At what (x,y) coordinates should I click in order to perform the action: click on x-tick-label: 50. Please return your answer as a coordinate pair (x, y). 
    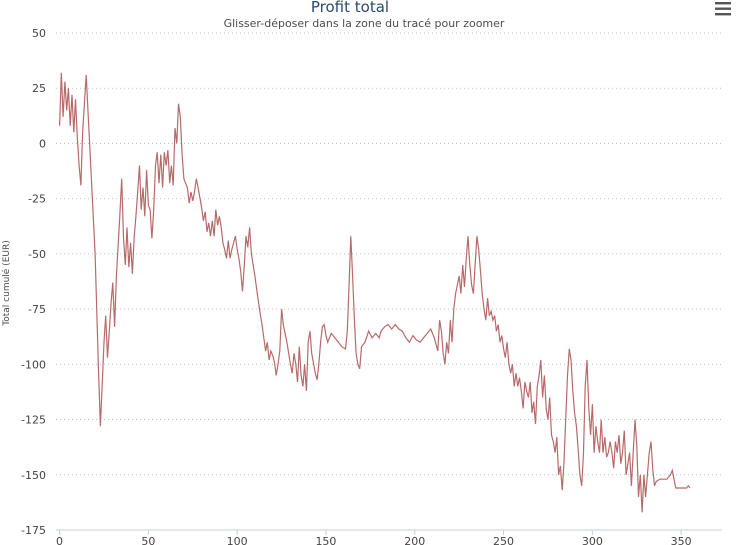
    Looking at the image, I should click on (148, 540).